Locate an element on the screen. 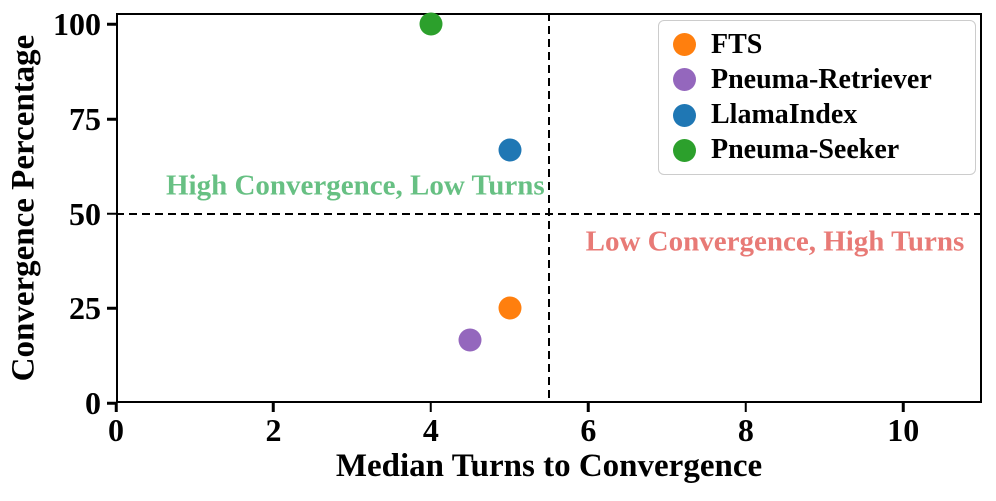 This screenshot has width=996, height=501. x-tick-label: 4 is located at coordinates (430, 430).